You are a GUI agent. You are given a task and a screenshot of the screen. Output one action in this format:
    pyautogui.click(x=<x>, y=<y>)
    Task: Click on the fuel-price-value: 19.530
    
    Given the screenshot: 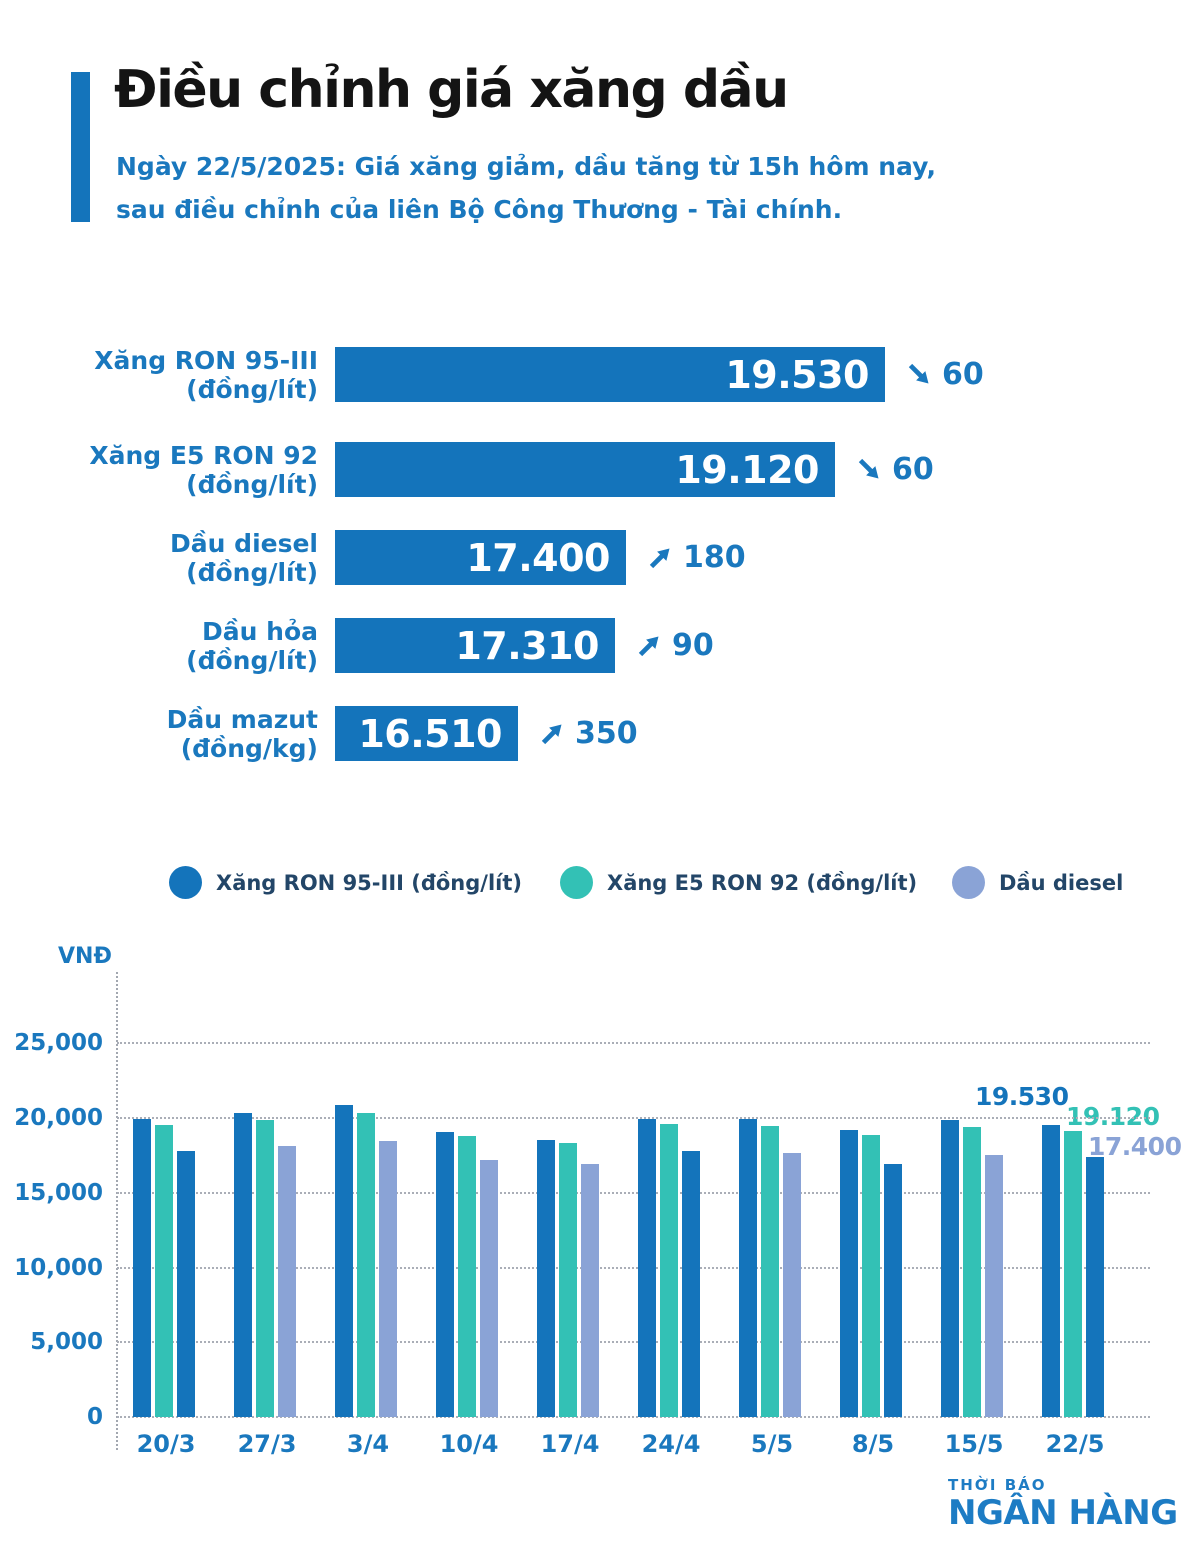 What is the action you would take?
    pyautogui.click(x=797, y=374)
    